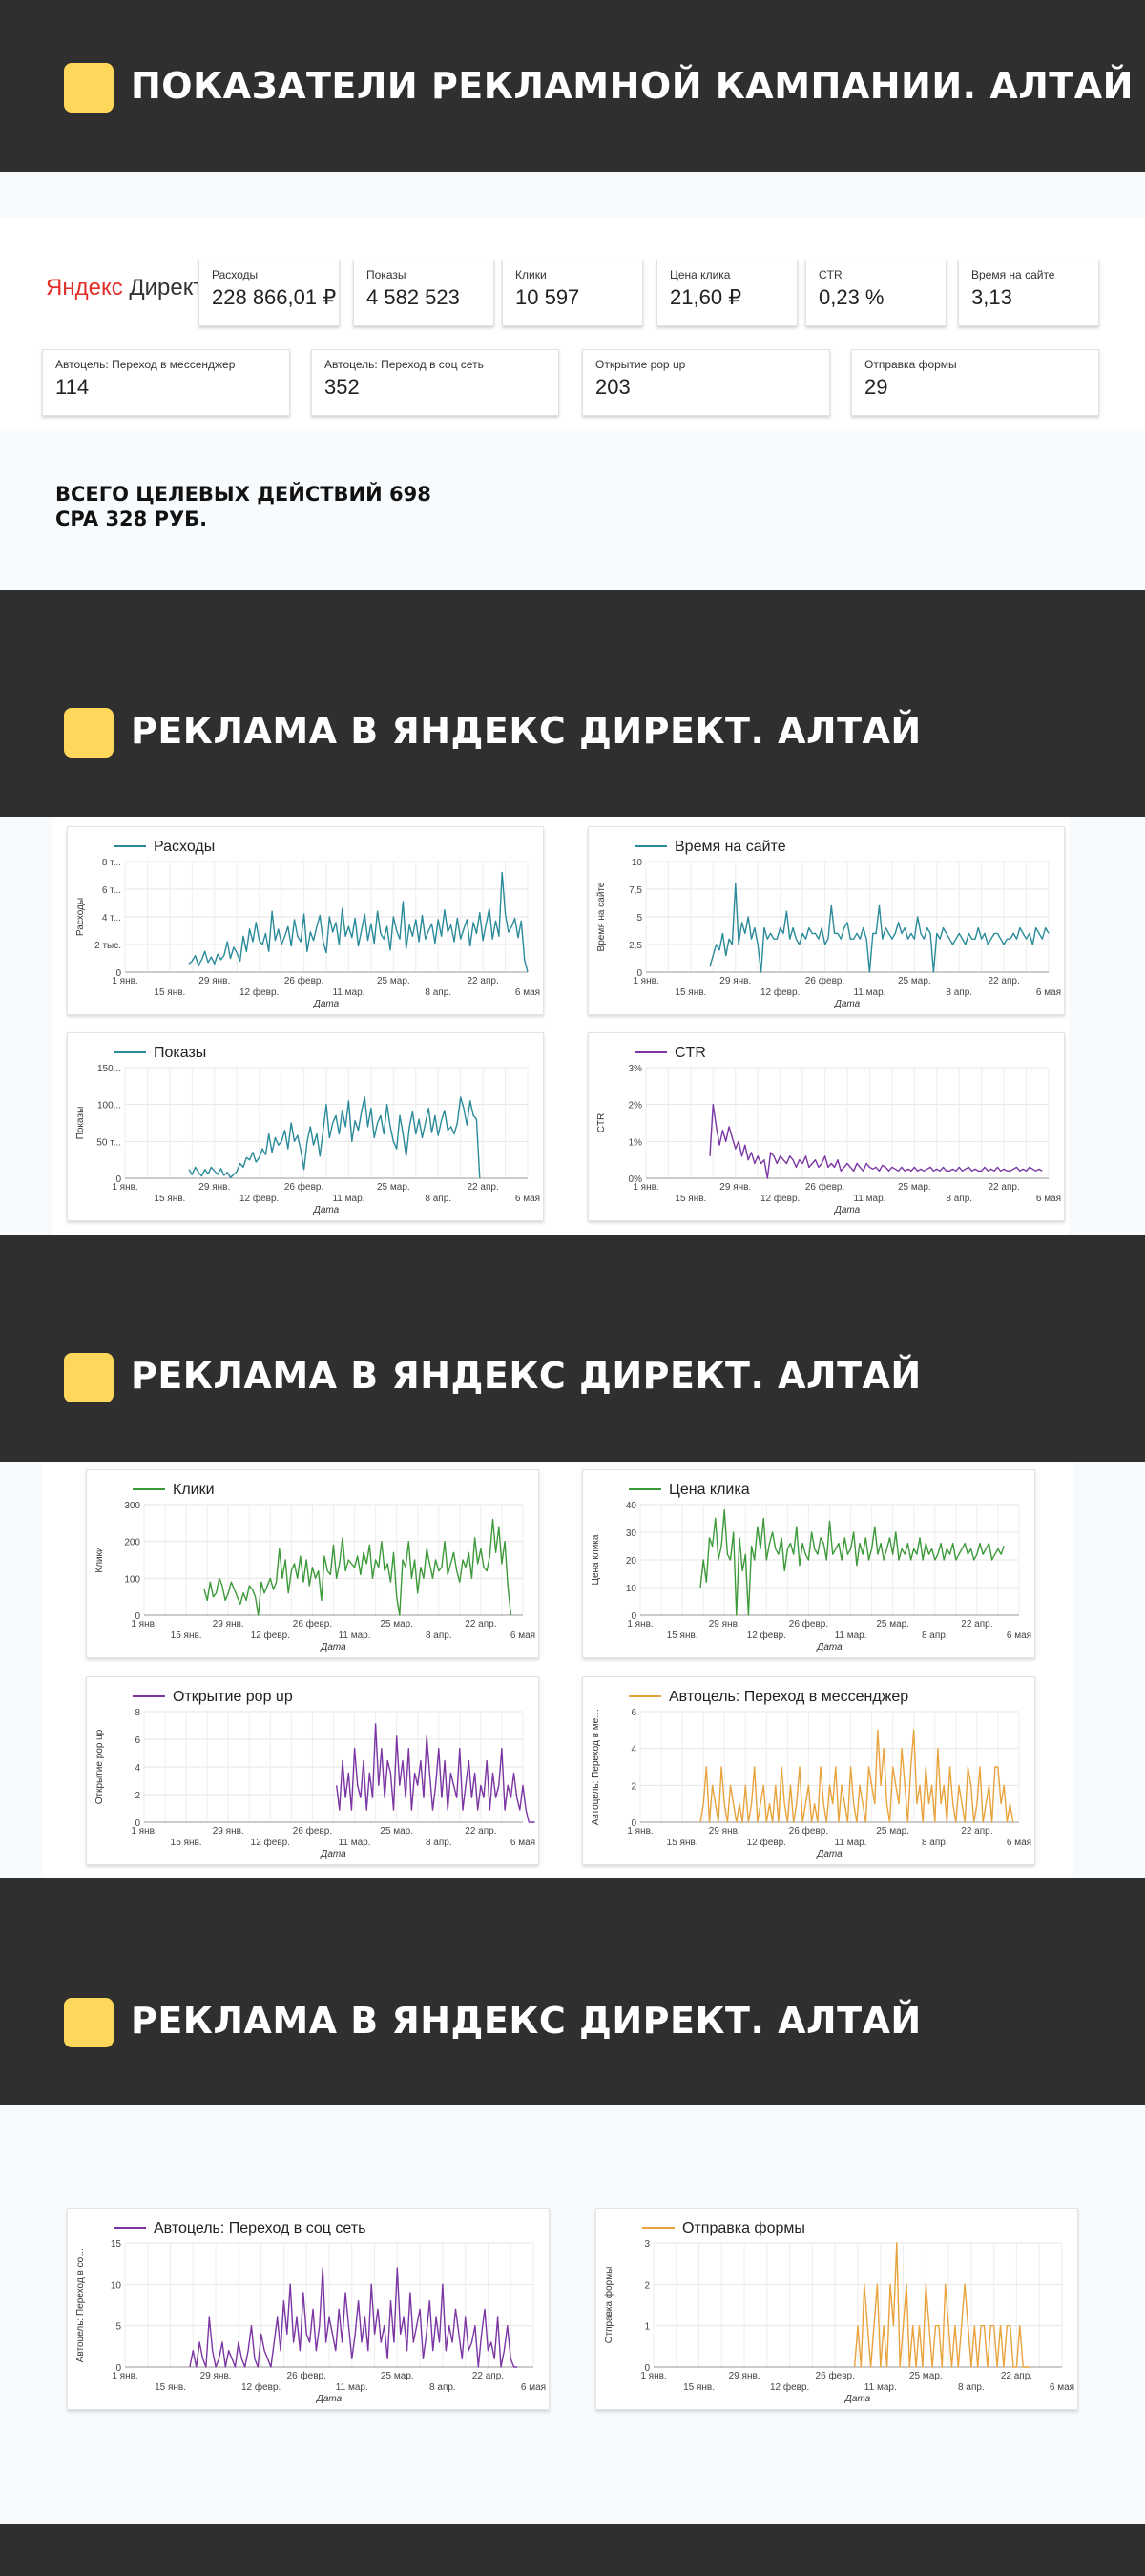  What do you see at coordinates (235, 274) in the screenshot?
I see `kpi-label: Расходы` at bounding box center [235, 274].